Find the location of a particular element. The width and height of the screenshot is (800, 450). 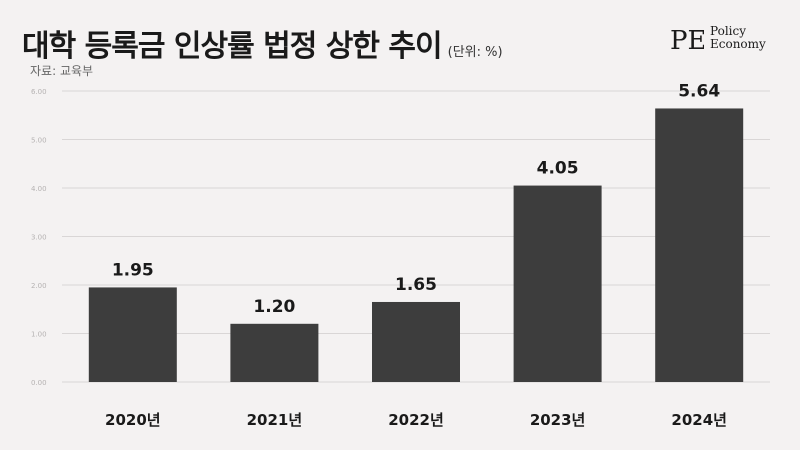

policy-economy-logo: PE Policy Economy is located at coordinates (717, 38).